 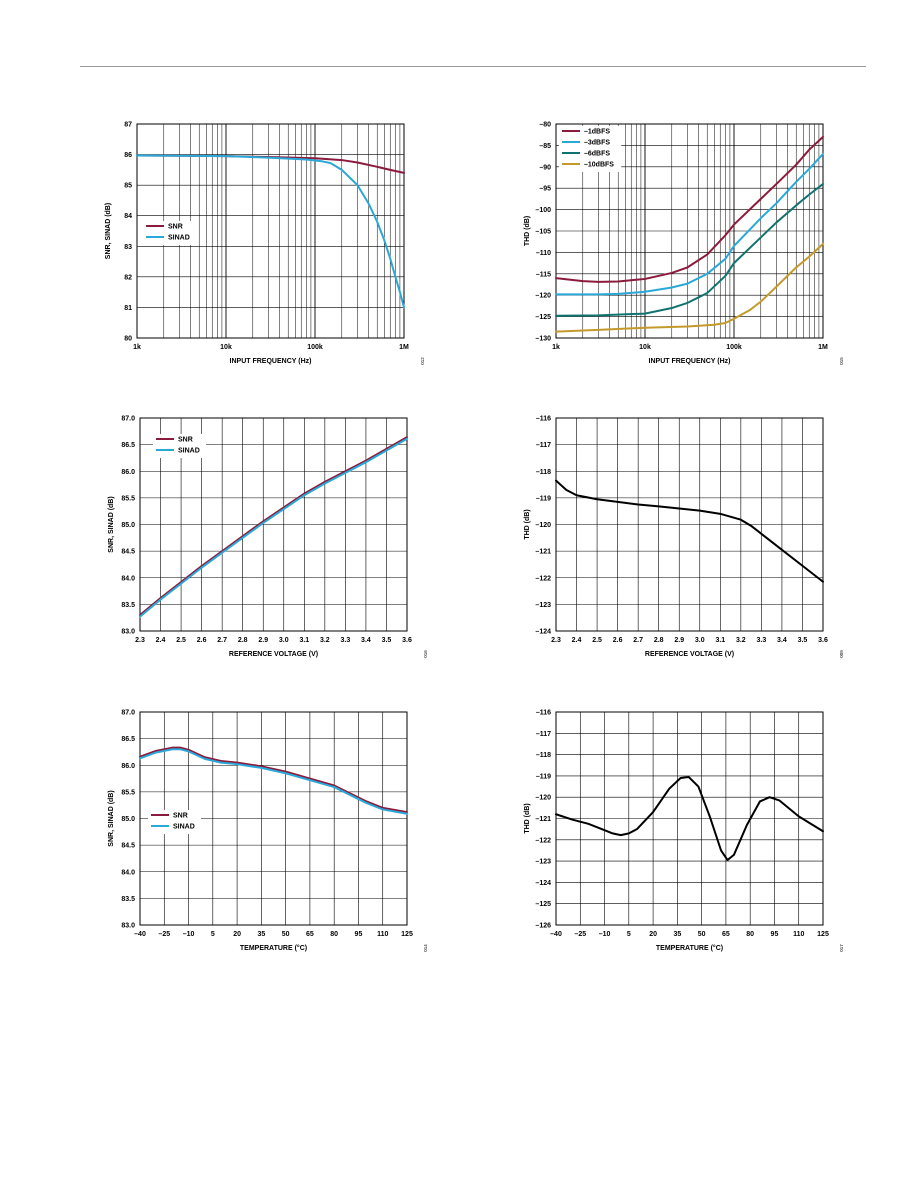 I want to click on y-tick-label: 85.0, so click(x=128, y=819).